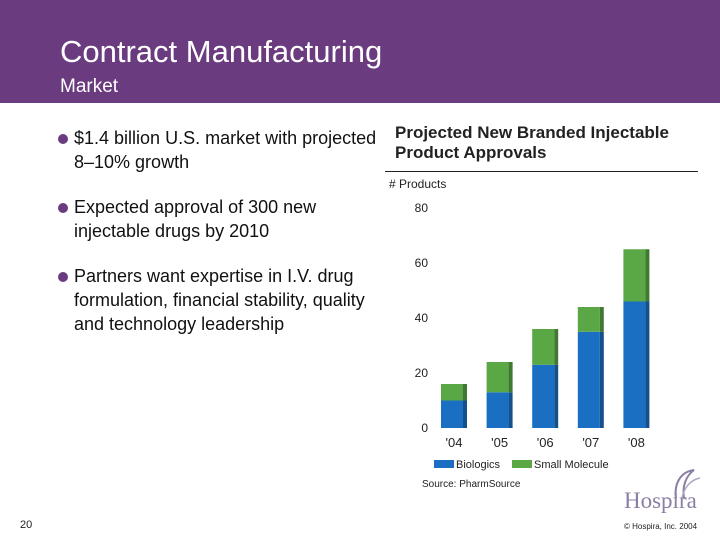  I want to click on logo-text: Hospira, so click(660, 500).